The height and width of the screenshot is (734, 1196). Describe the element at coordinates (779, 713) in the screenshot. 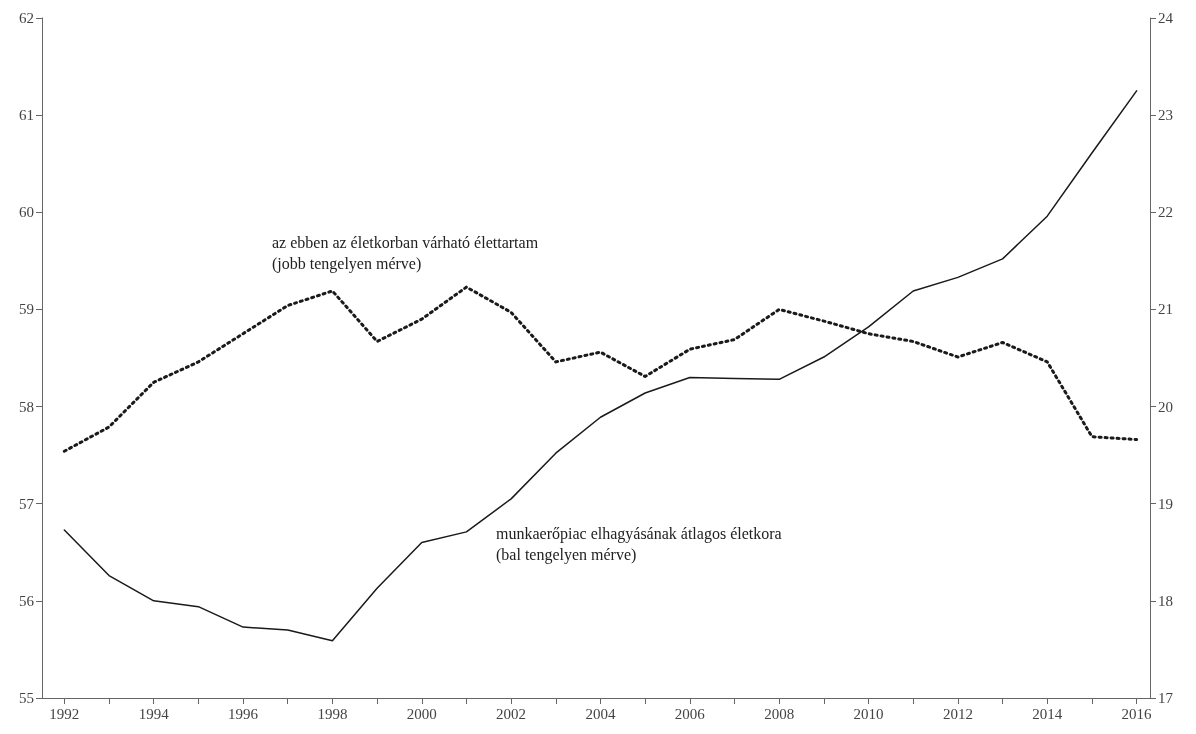

I see `x-tick-label: 2008` at that location.